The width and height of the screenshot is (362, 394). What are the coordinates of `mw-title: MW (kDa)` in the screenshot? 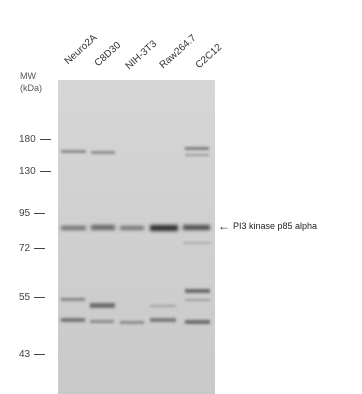 It's located at (31, 82).